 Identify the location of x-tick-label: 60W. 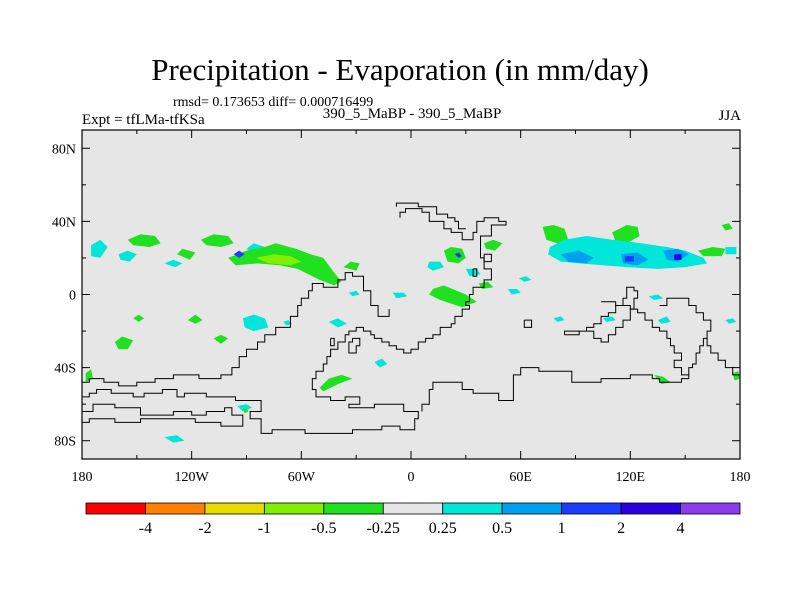
(302, 477).